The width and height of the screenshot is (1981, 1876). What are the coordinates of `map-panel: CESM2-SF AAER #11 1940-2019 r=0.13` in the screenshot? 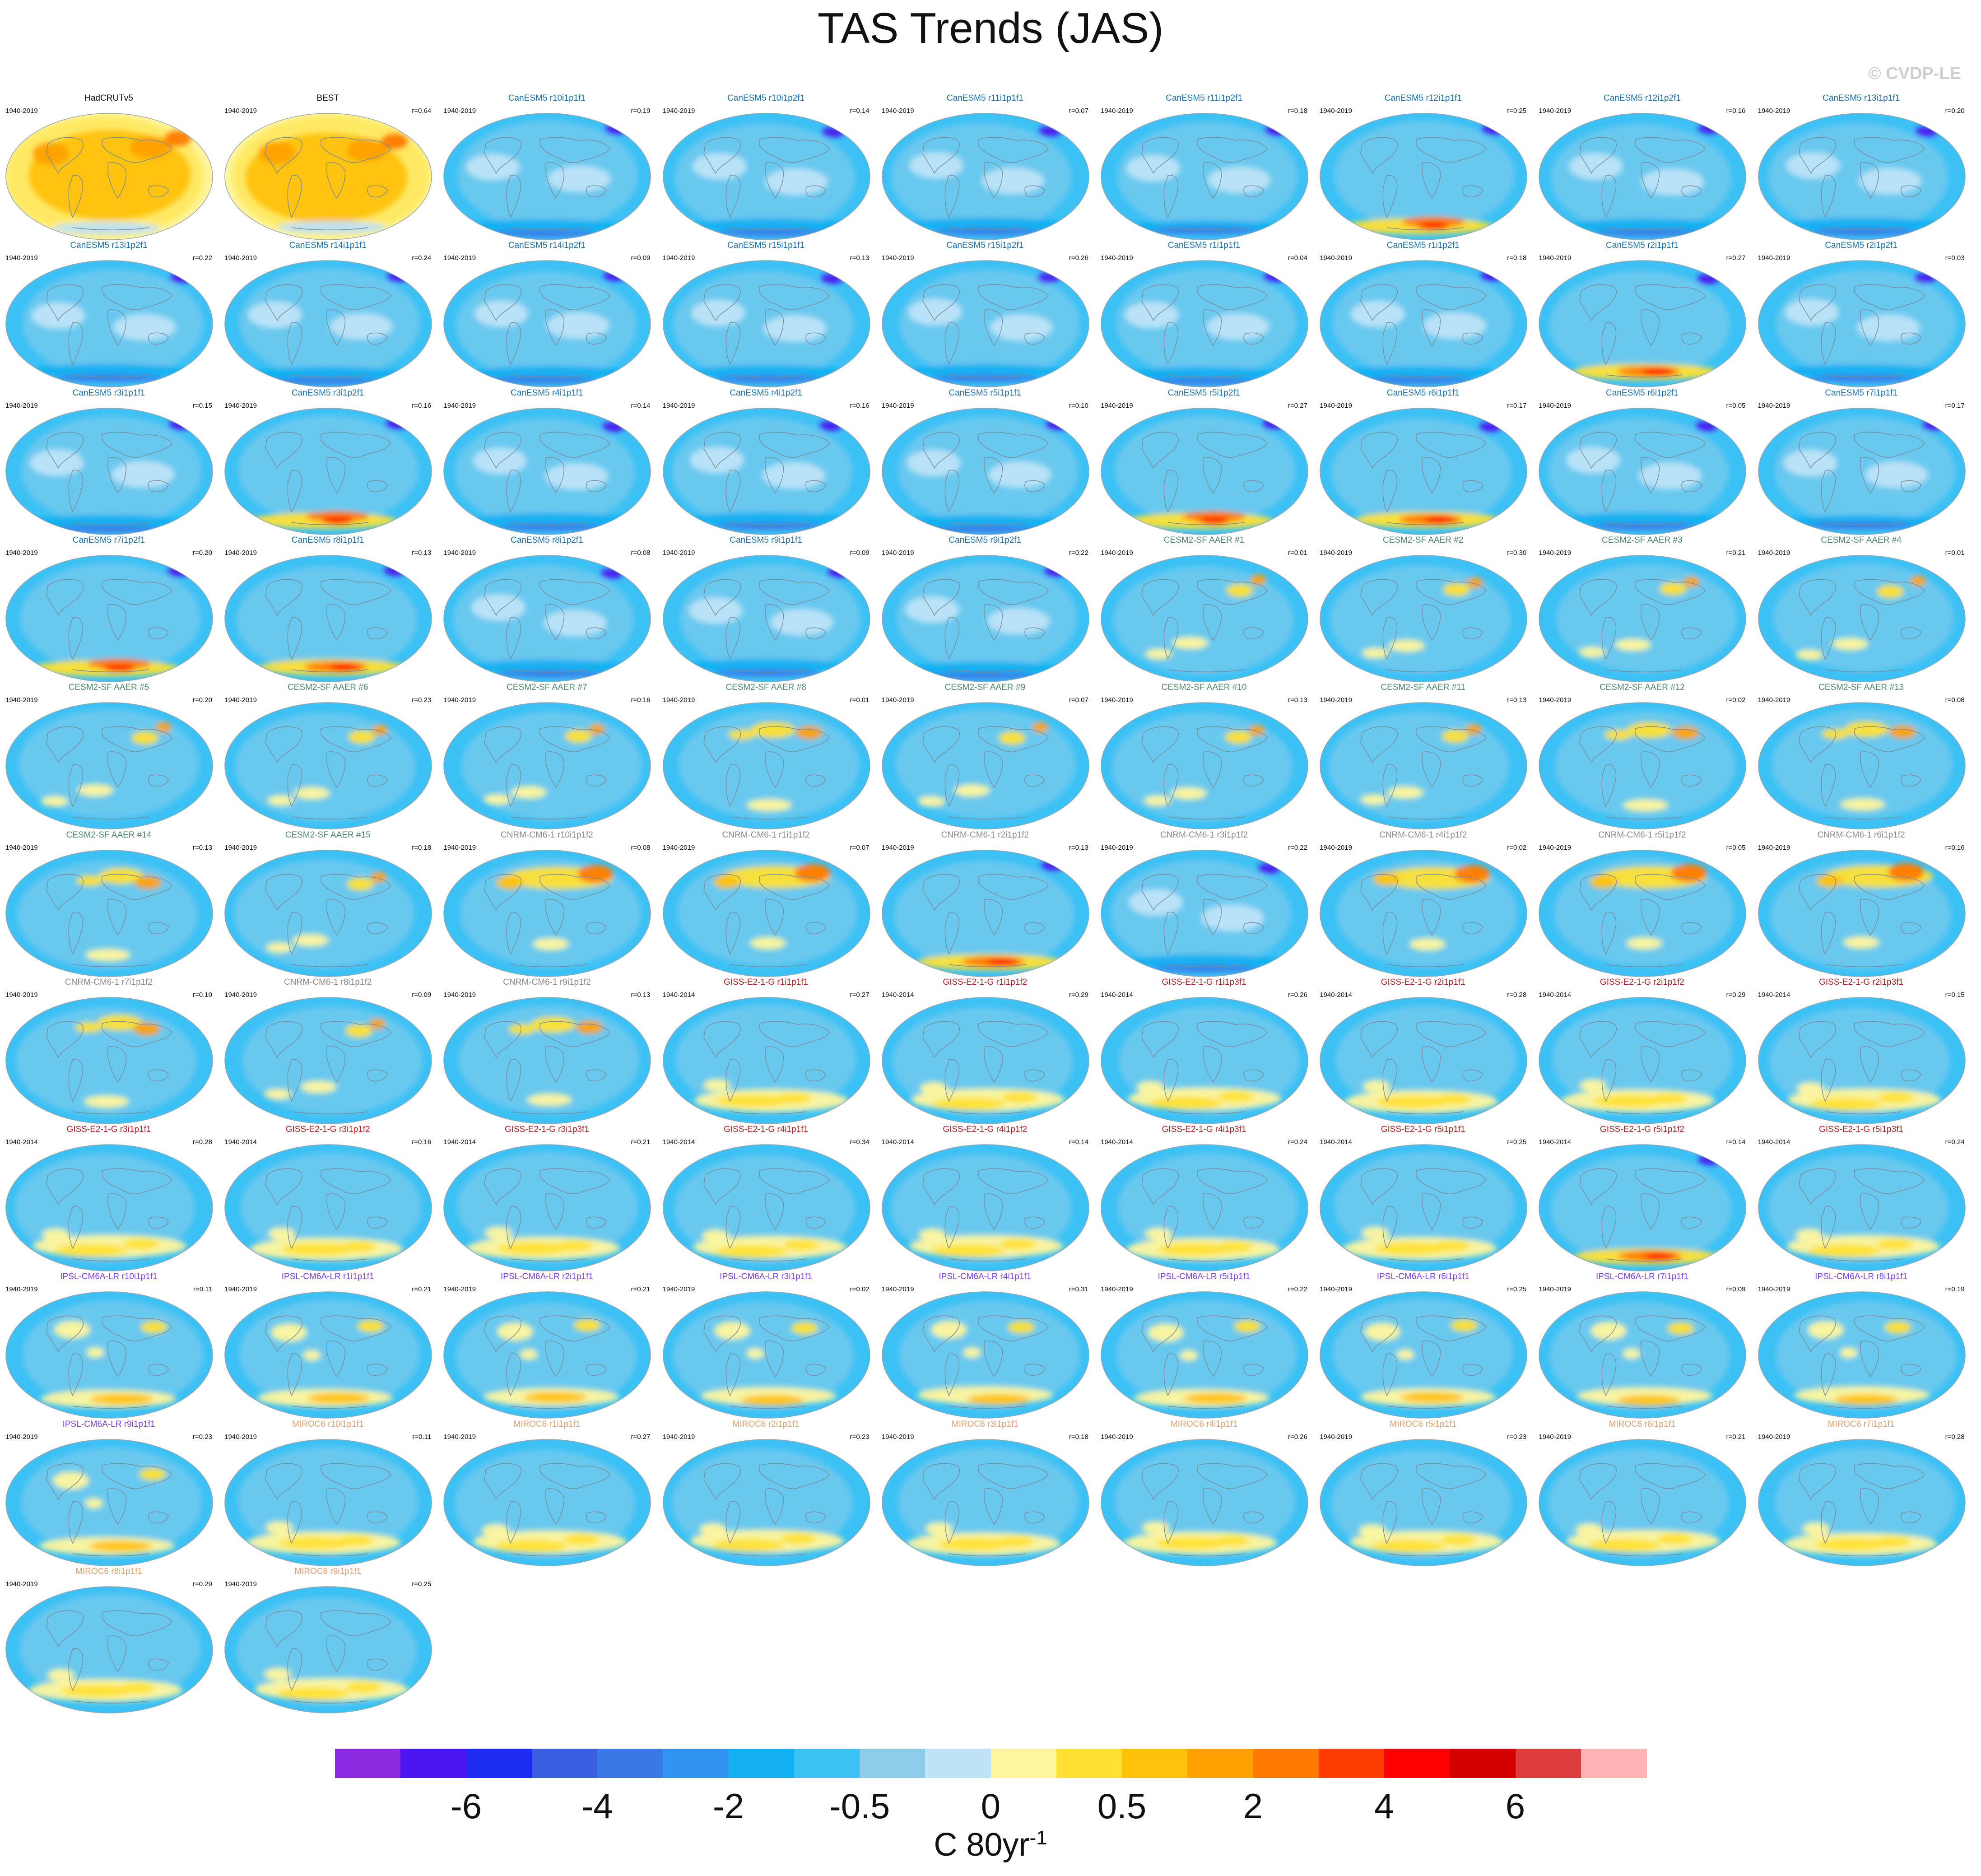 It's located at (1423, 756).